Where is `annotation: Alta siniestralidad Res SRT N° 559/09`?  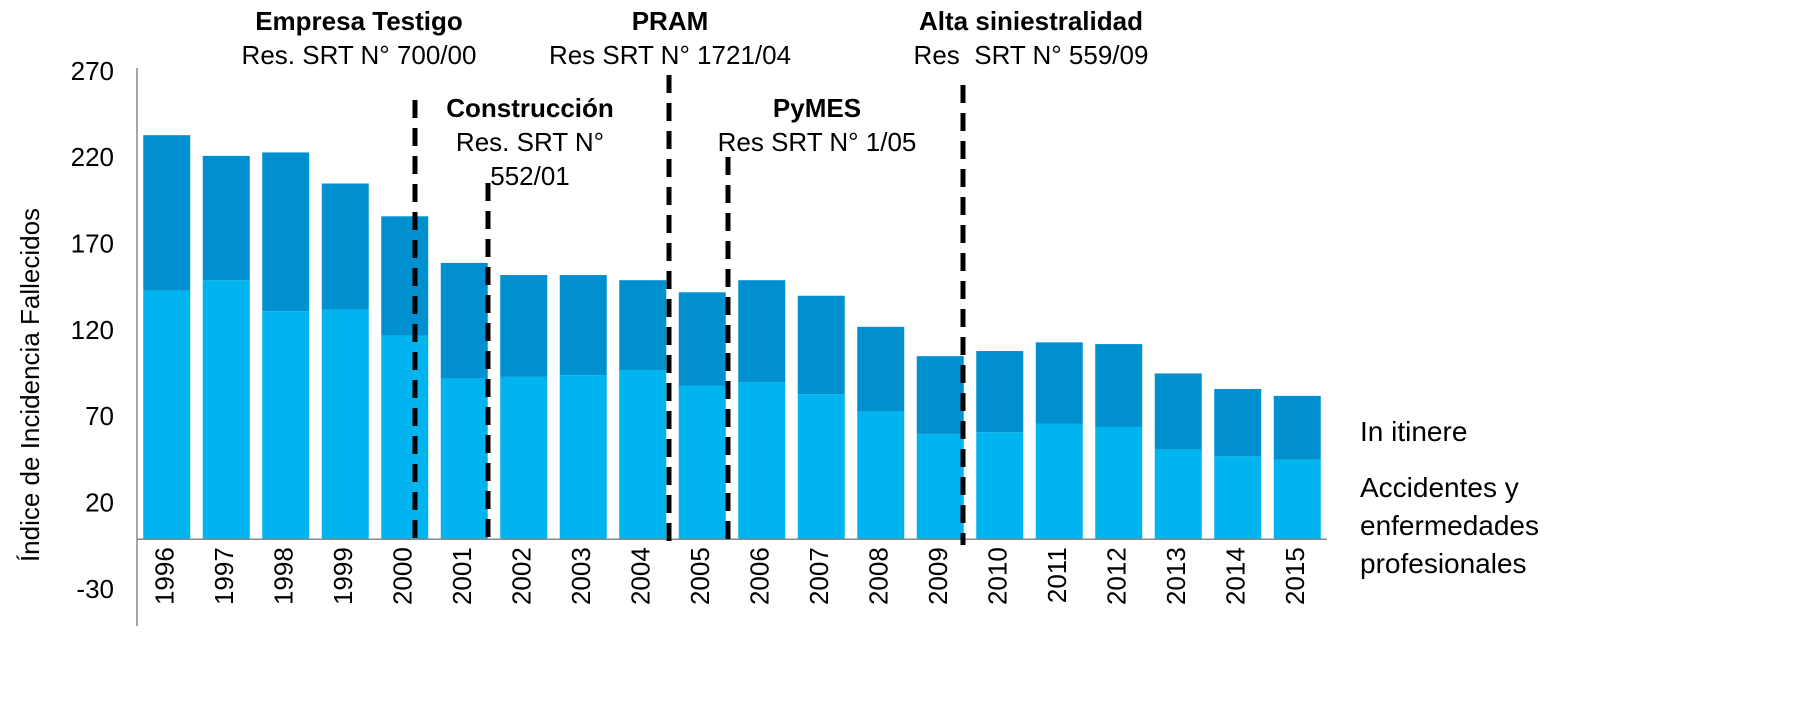
annotation: Alta siniestralidad Res SRT N° 559/09 is located at coordinates (1031, 38).